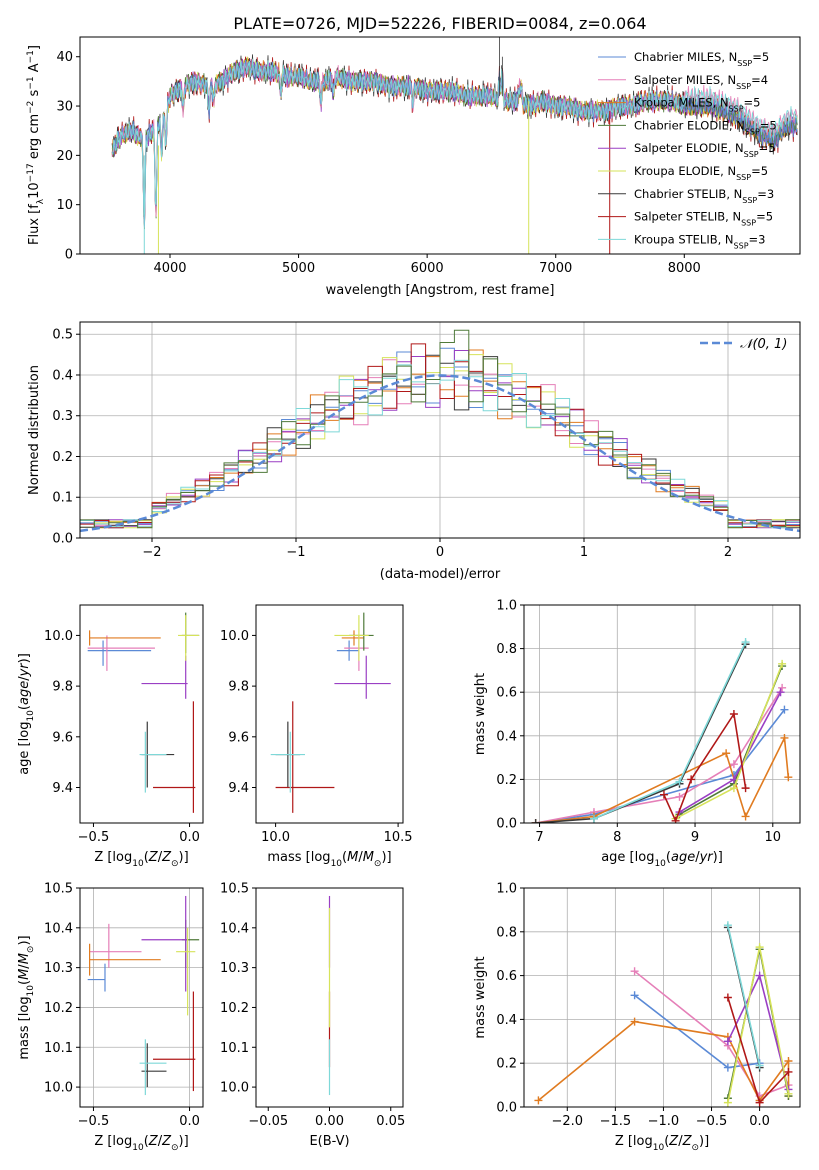 This screenshot has height=1170, width=819. Describe the element at coordinates (567, 1121) in the screenshot. I see `x-tick-label: −2.0` at that location.